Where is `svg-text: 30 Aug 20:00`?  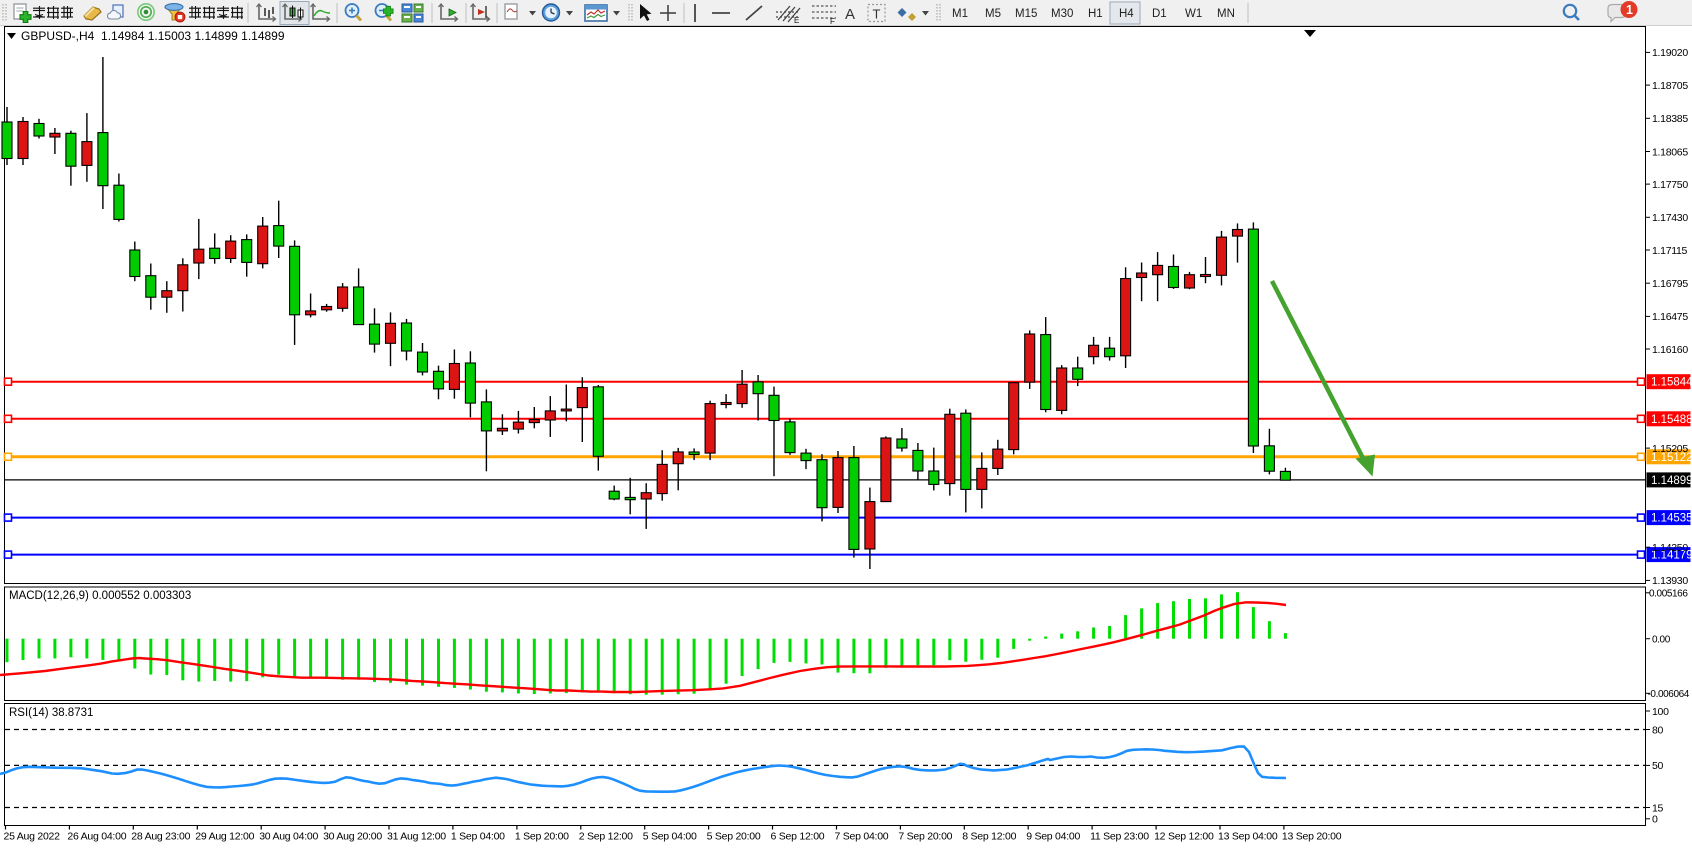
svg-text: 30 Aug 20:00 is located at coordinates (352, 837).